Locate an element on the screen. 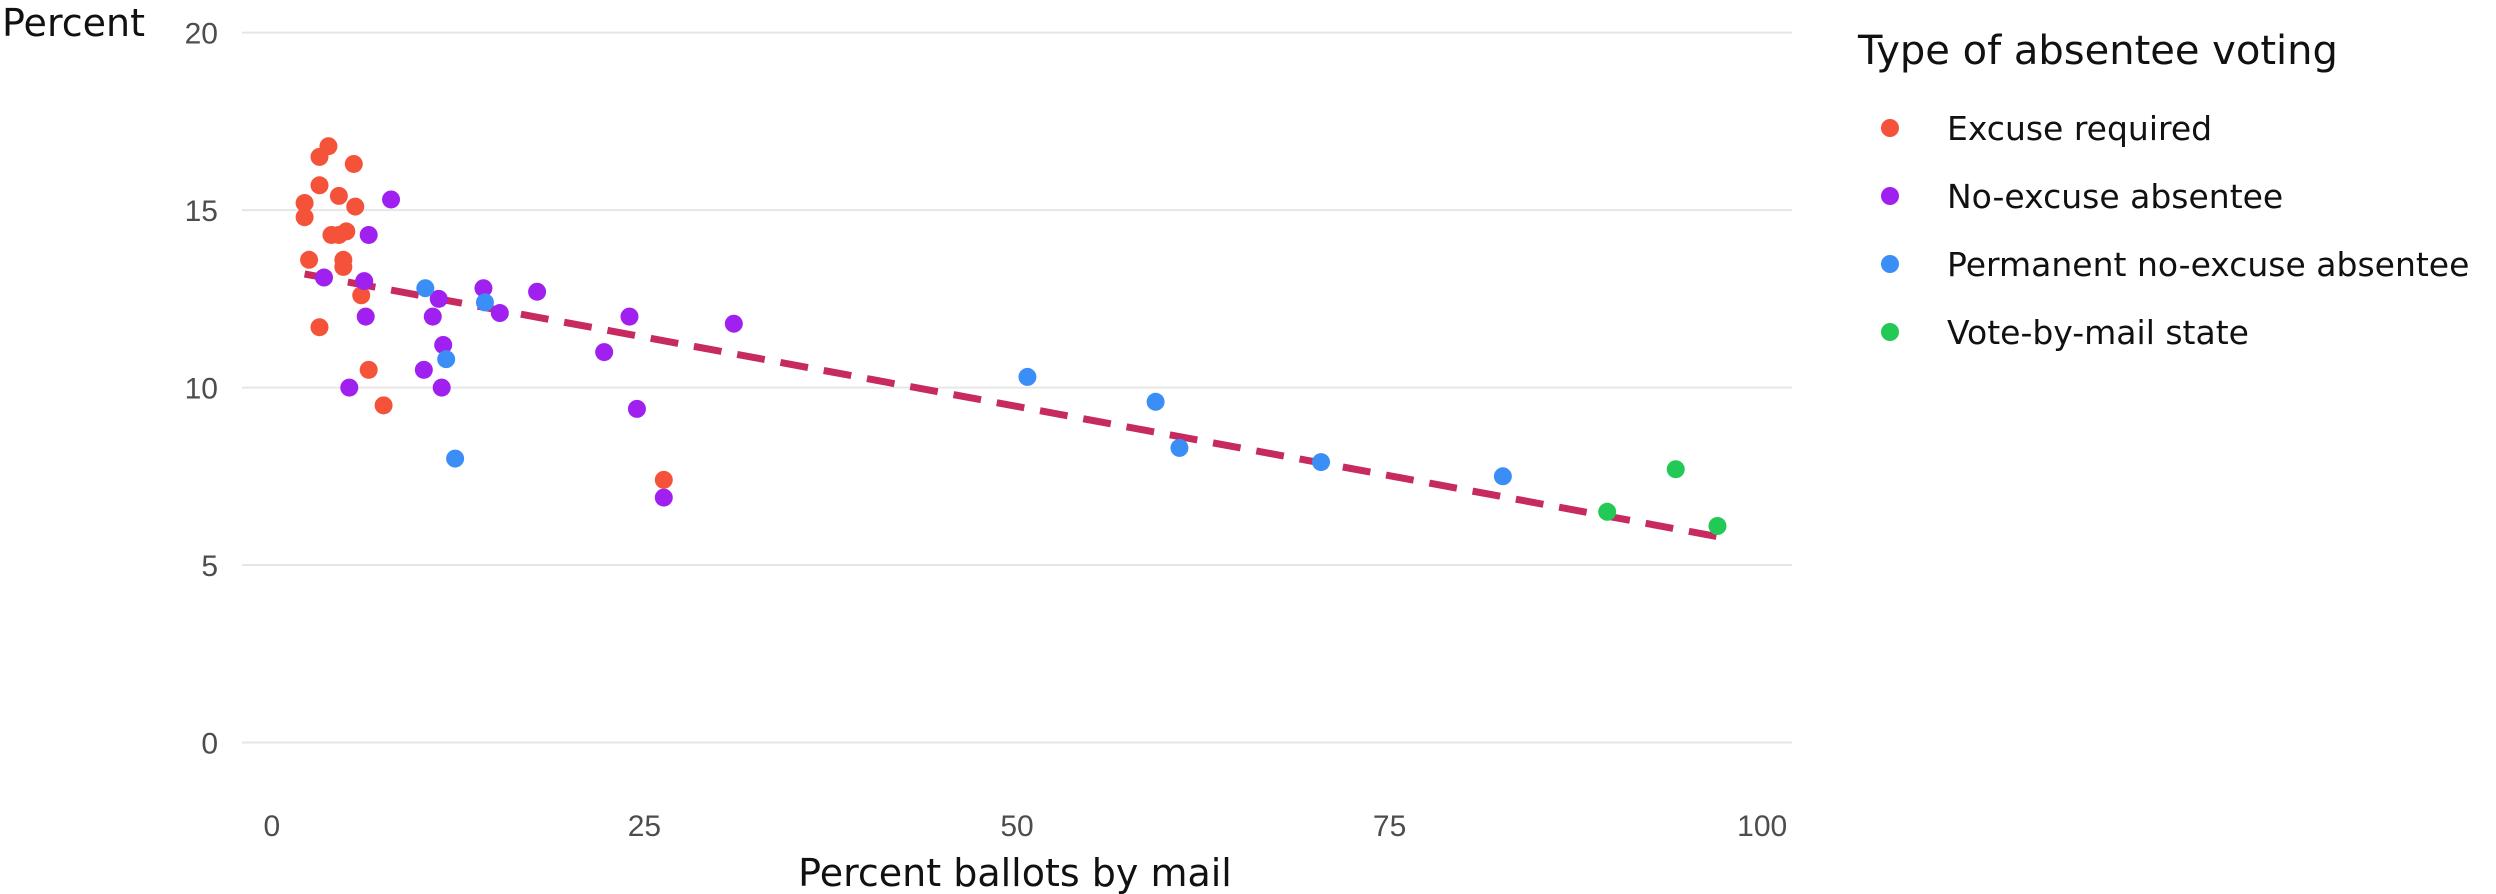 This screenshot has height=894, width=2496. legend-label: Permanent no-excuse absentee is located at coordinates (2208, 264).